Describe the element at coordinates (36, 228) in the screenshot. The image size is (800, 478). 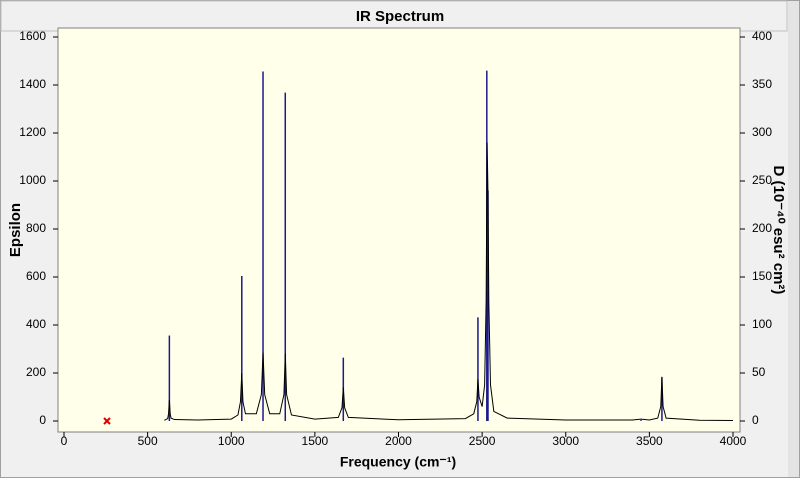
I see `y-tick-label: 800` at that location.